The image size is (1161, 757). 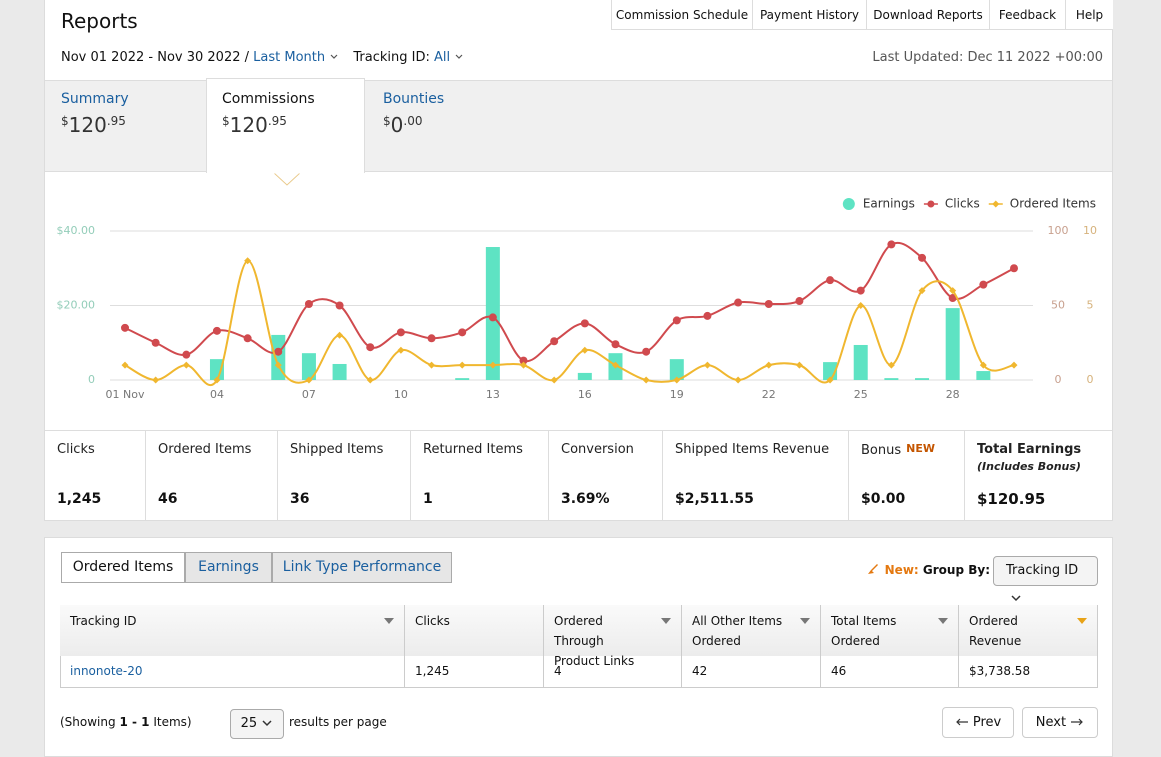 I want to click on tab-amount: $120.95, so click(x=95, y=125).